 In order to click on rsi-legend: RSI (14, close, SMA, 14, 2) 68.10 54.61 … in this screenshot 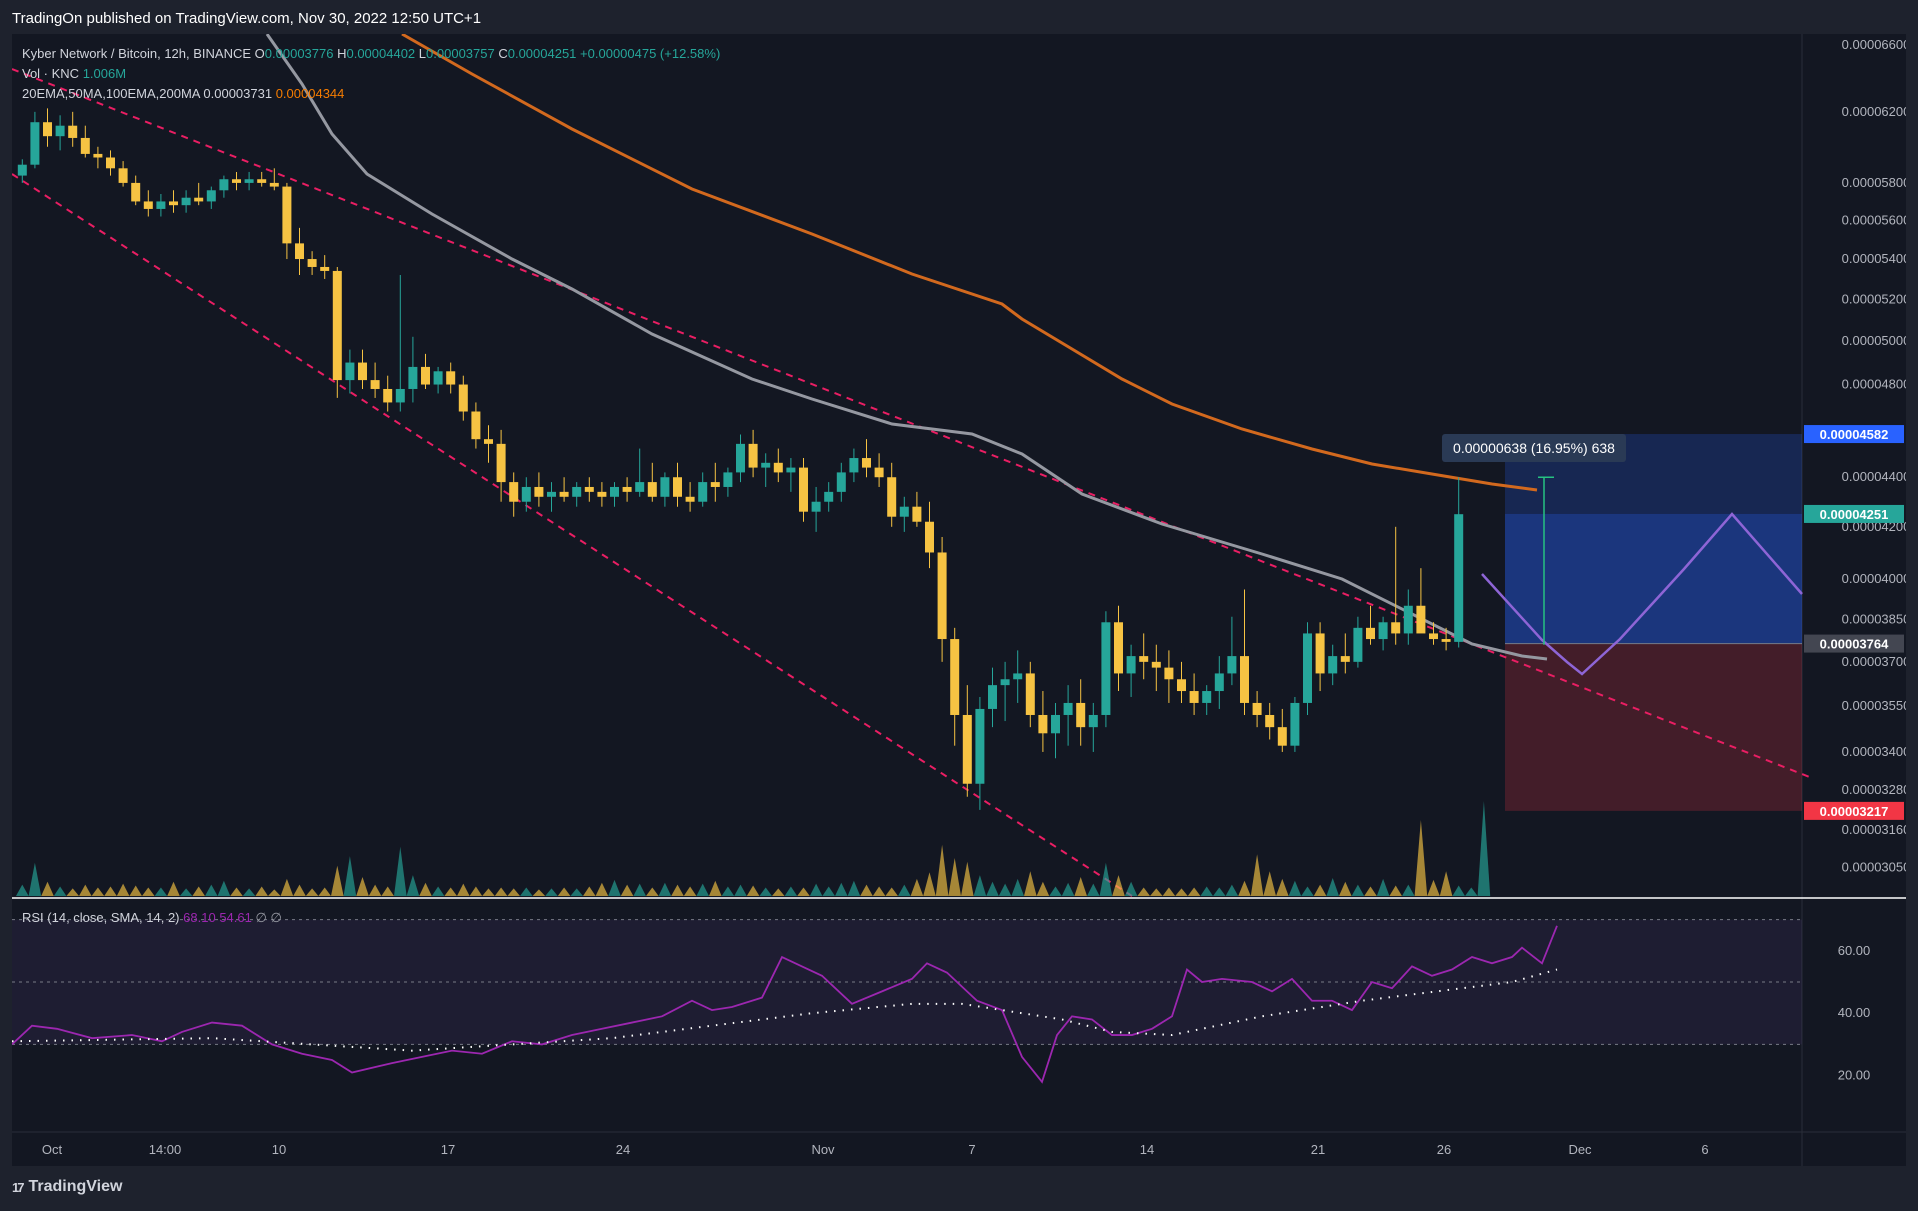, I will do `click(152, 918)`.